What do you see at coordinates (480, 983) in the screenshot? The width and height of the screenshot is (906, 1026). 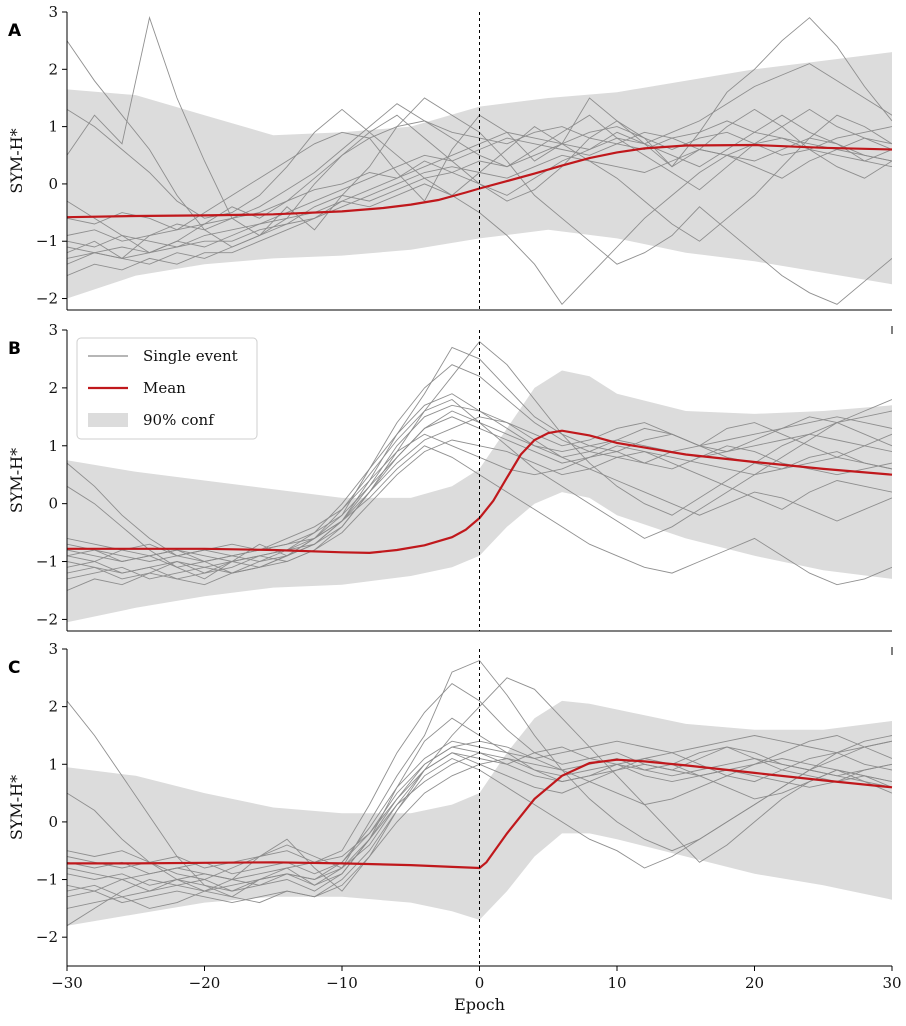 I see `x-tick-label: 0` at bounding box center [480, 983].